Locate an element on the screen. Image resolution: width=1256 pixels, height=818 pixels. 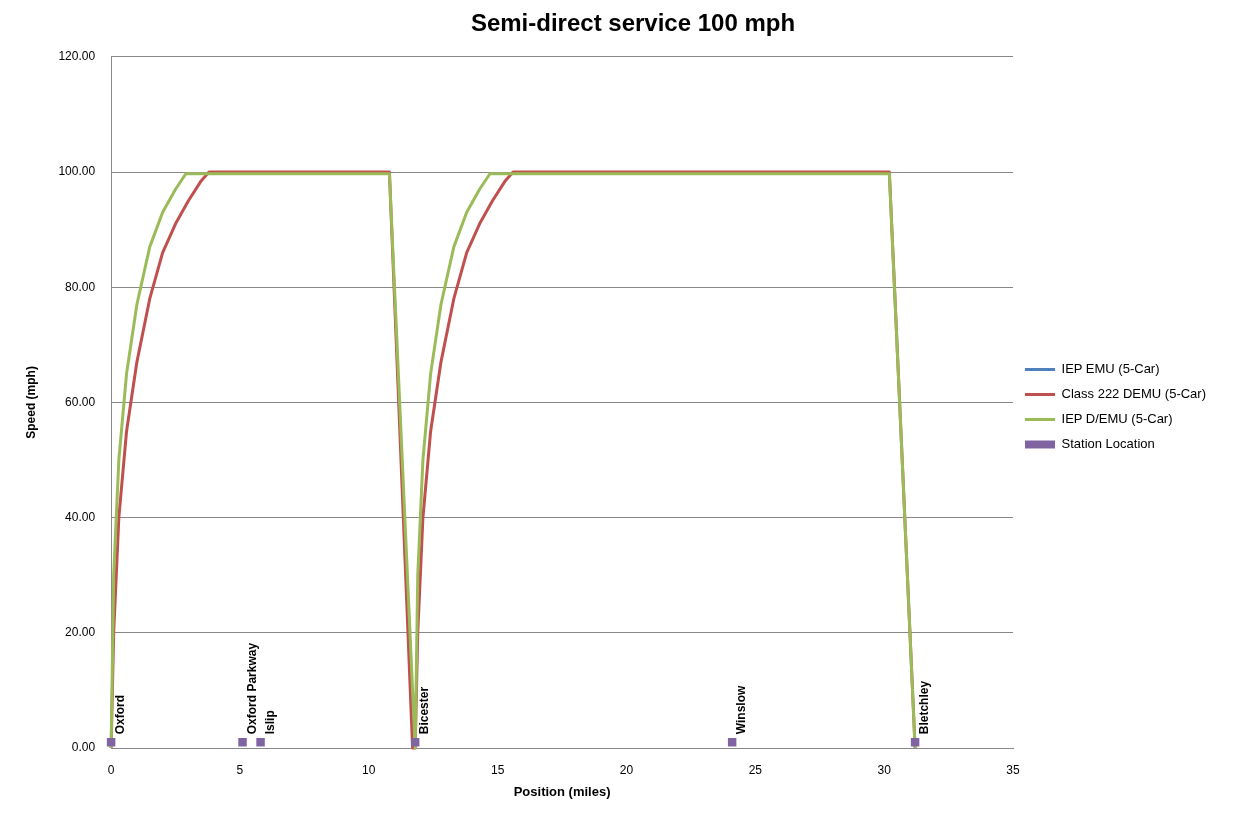
x-tick-label: 20 is located at coordinates (626, 769).